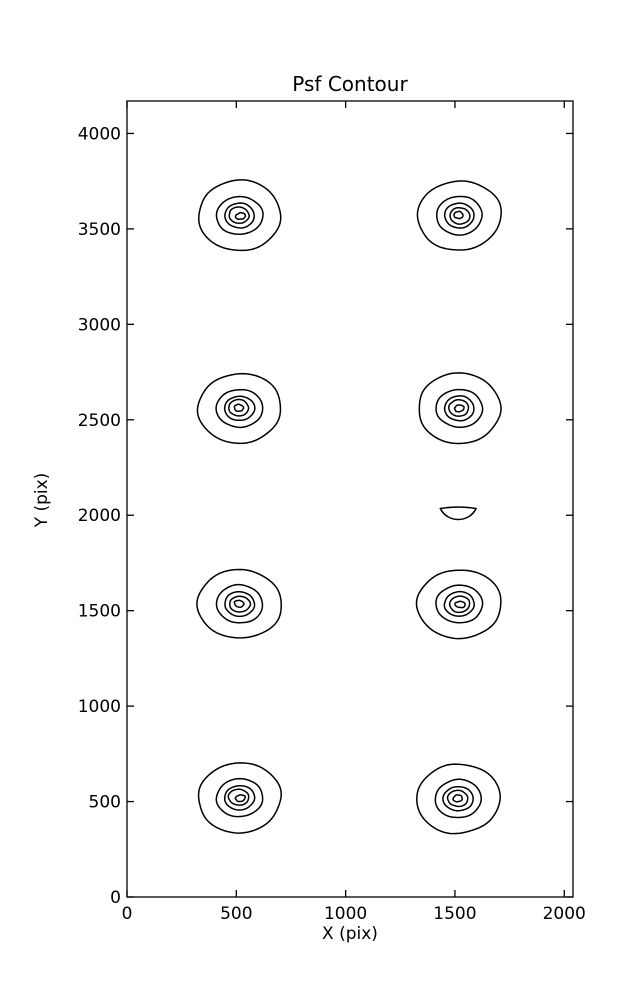 Image resolution: width=637 pixels, height=1000 pixels. I want to click on y-tick-label: 2000, so click(99, 516).